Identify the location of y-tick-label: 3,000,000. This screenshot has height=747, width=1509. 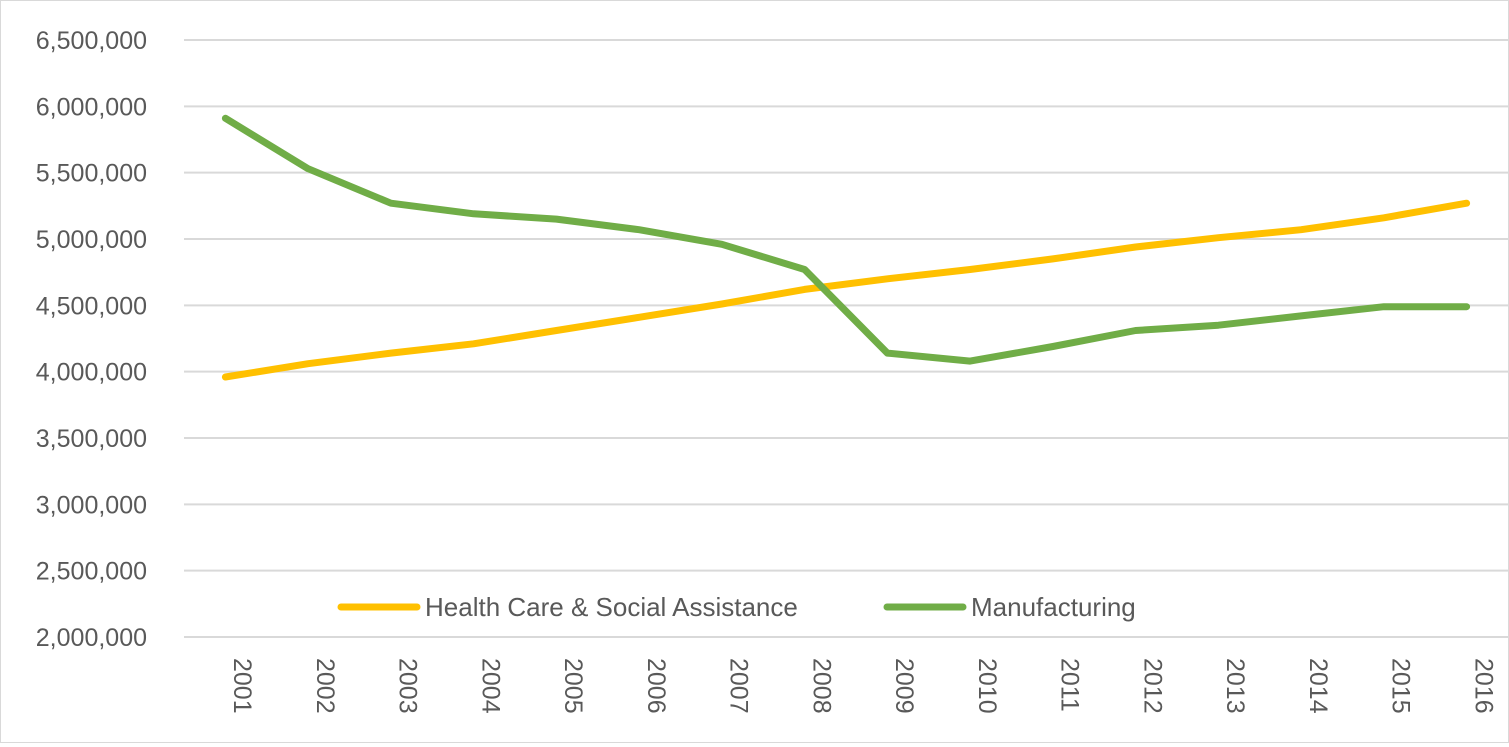
(91, 505).